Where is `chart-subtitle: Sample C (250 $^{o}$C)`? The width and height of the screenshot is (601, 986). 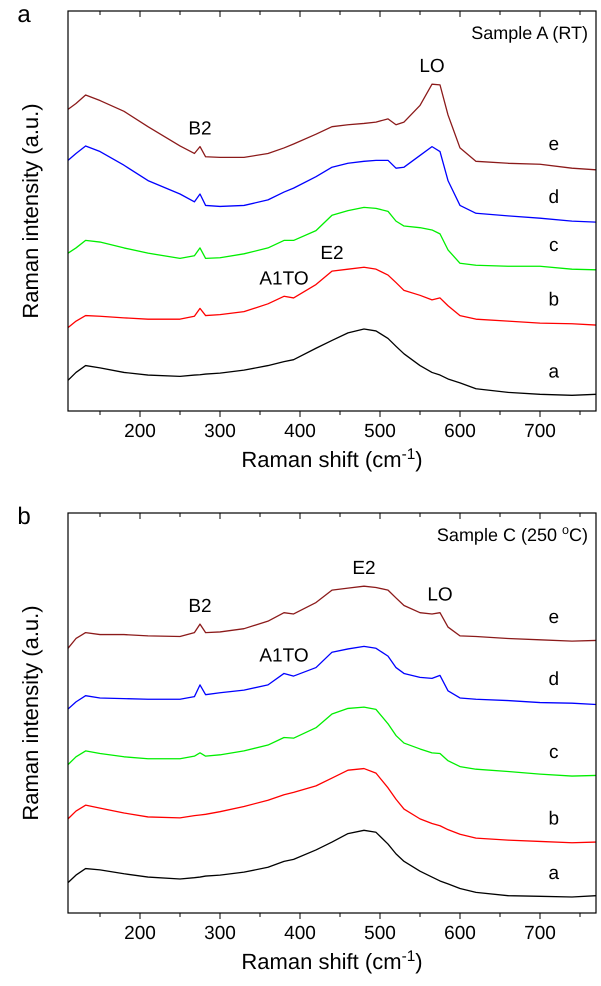 chart-subtitle: Sample C (250 $^{o}$C) is located at coordinates (512, 534).